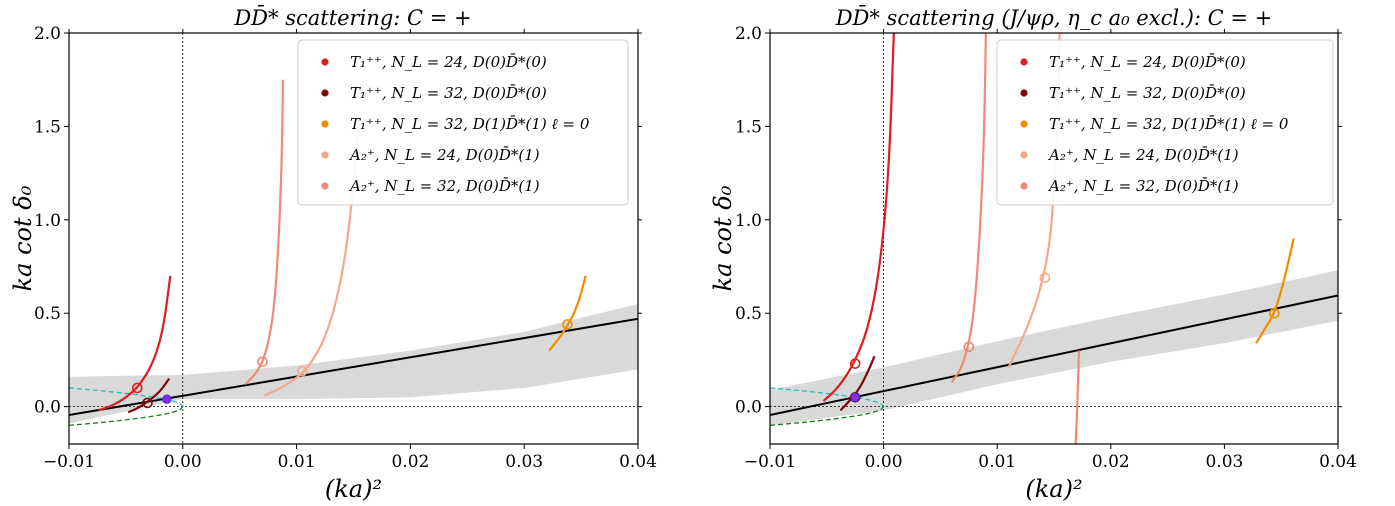 The image size is (1395, 506). Describe the element at coordinates (352, 17) in the screenshot. I see `chart-title: DD̄* scattering: C = +` at that location.